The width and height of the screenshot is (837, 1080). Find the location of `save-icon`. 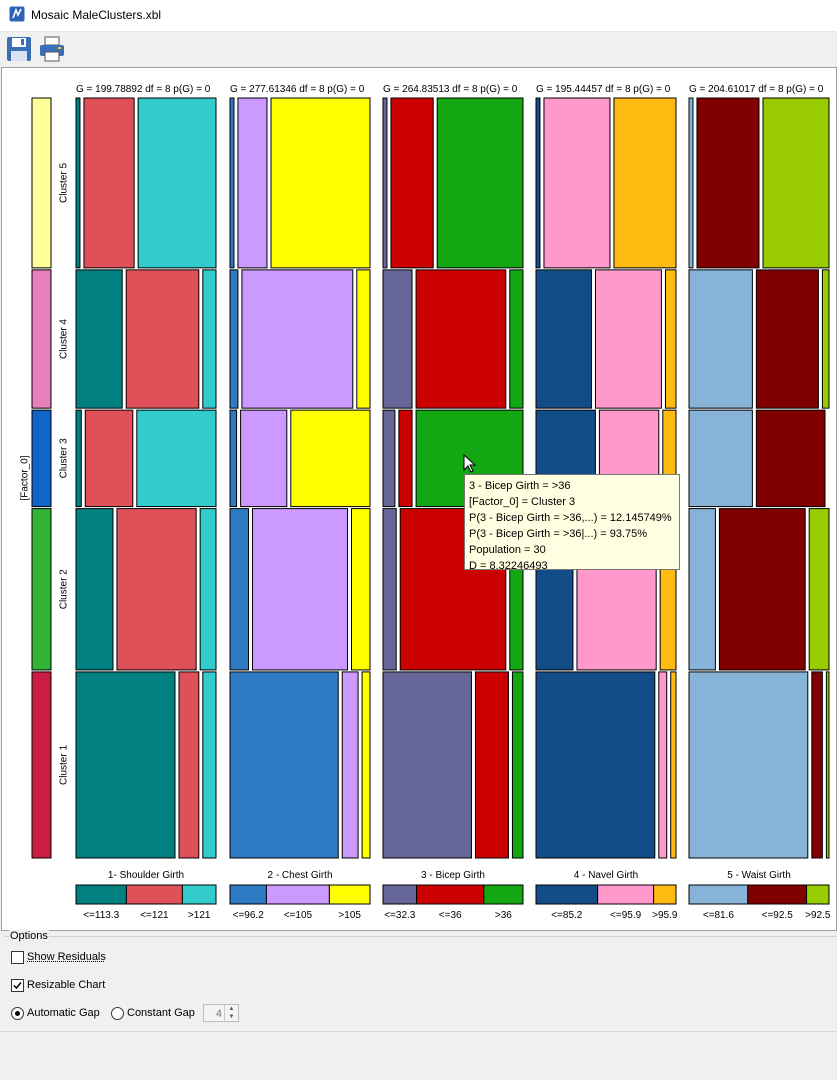

save-icon is located at coordinates (19, 49).